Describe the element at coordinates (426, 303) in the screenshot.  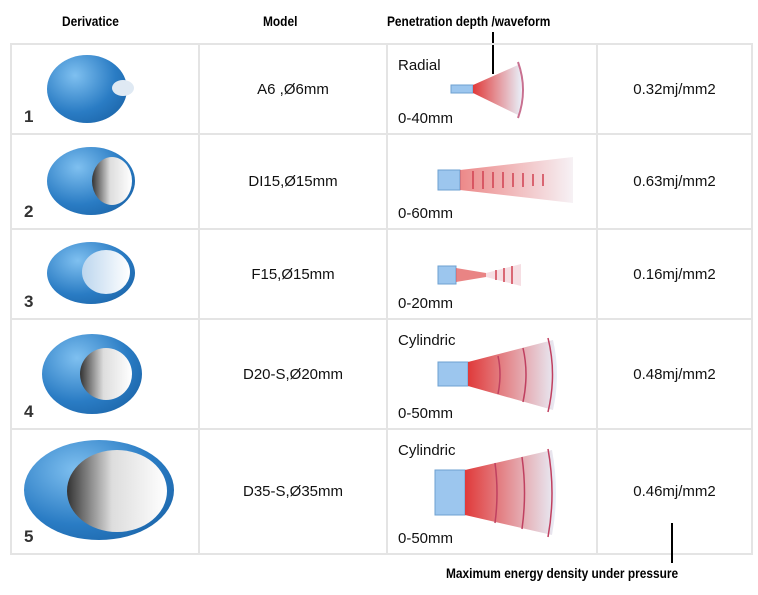
I see `depth-range: 0-20mm` at that location.